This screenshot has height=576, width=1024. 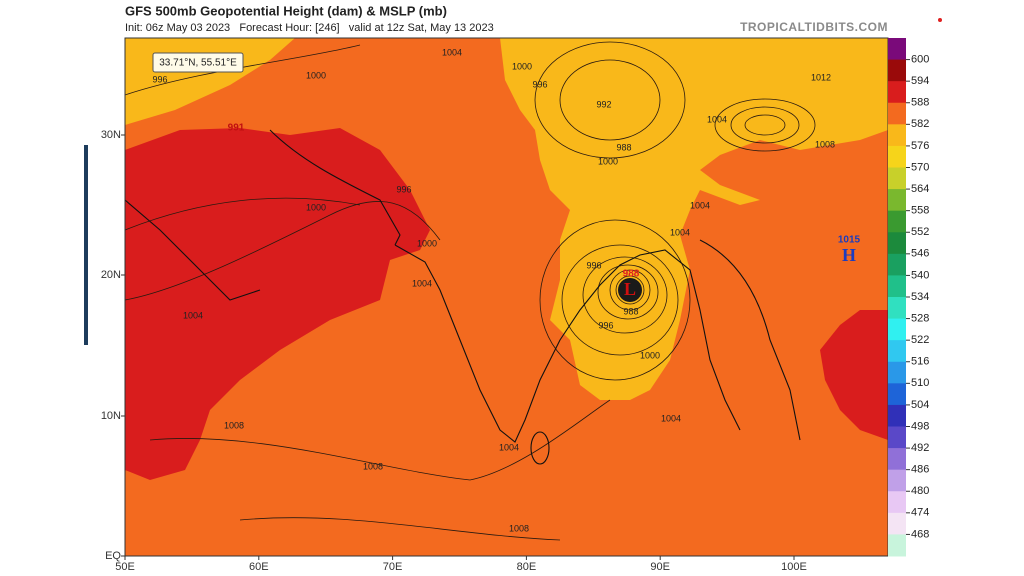 I want to click on lon-label: 70E, so click(x=393, y=567).